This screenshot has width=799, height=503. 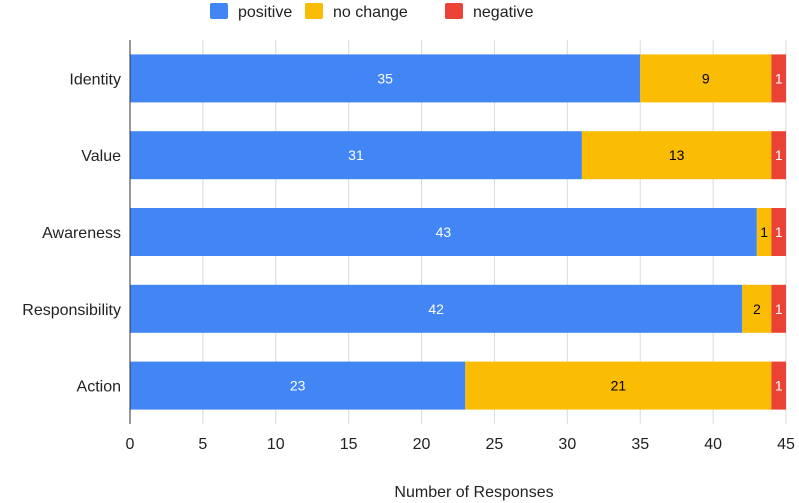 What do you see at coordinates (81, 233) in the screenshot?
I see `category-label-awareness: Awareness` at bounding box center [81, 233].